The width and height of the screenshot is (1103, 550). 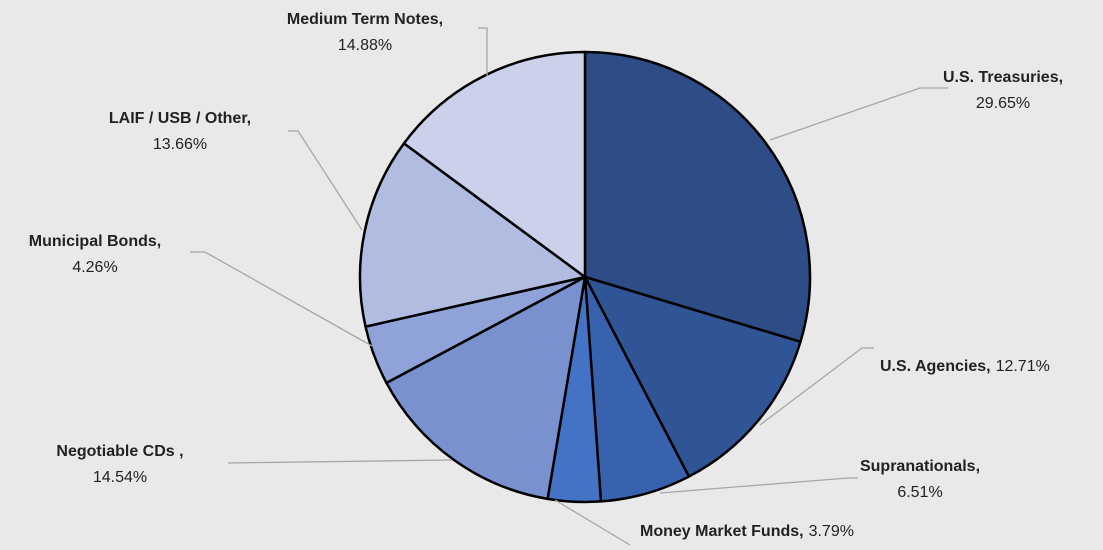 I want to click on value-label: 29.65%, so click(x=1003, y=103).